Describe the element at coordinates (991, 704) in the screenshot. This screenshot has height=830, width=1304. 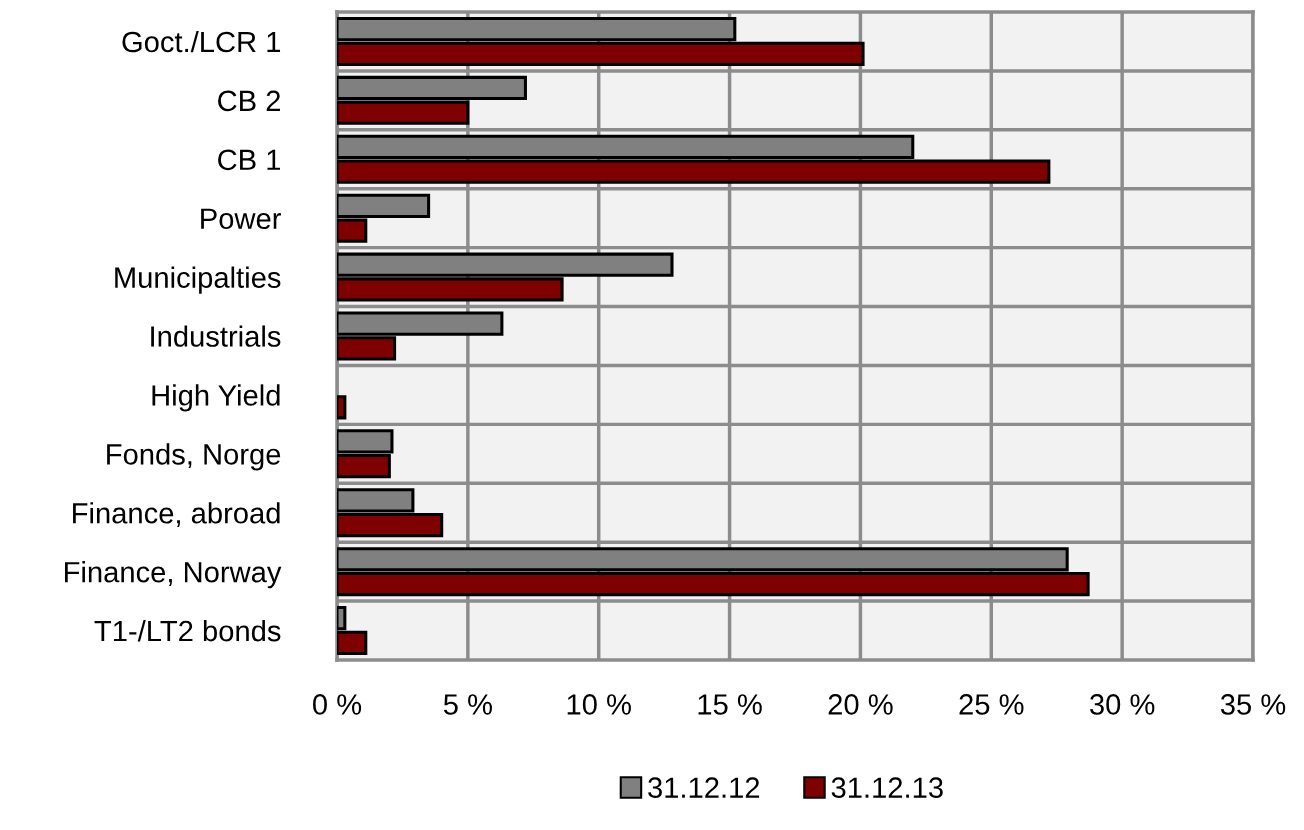
I see `x-tick-label: 25 %` at that location.